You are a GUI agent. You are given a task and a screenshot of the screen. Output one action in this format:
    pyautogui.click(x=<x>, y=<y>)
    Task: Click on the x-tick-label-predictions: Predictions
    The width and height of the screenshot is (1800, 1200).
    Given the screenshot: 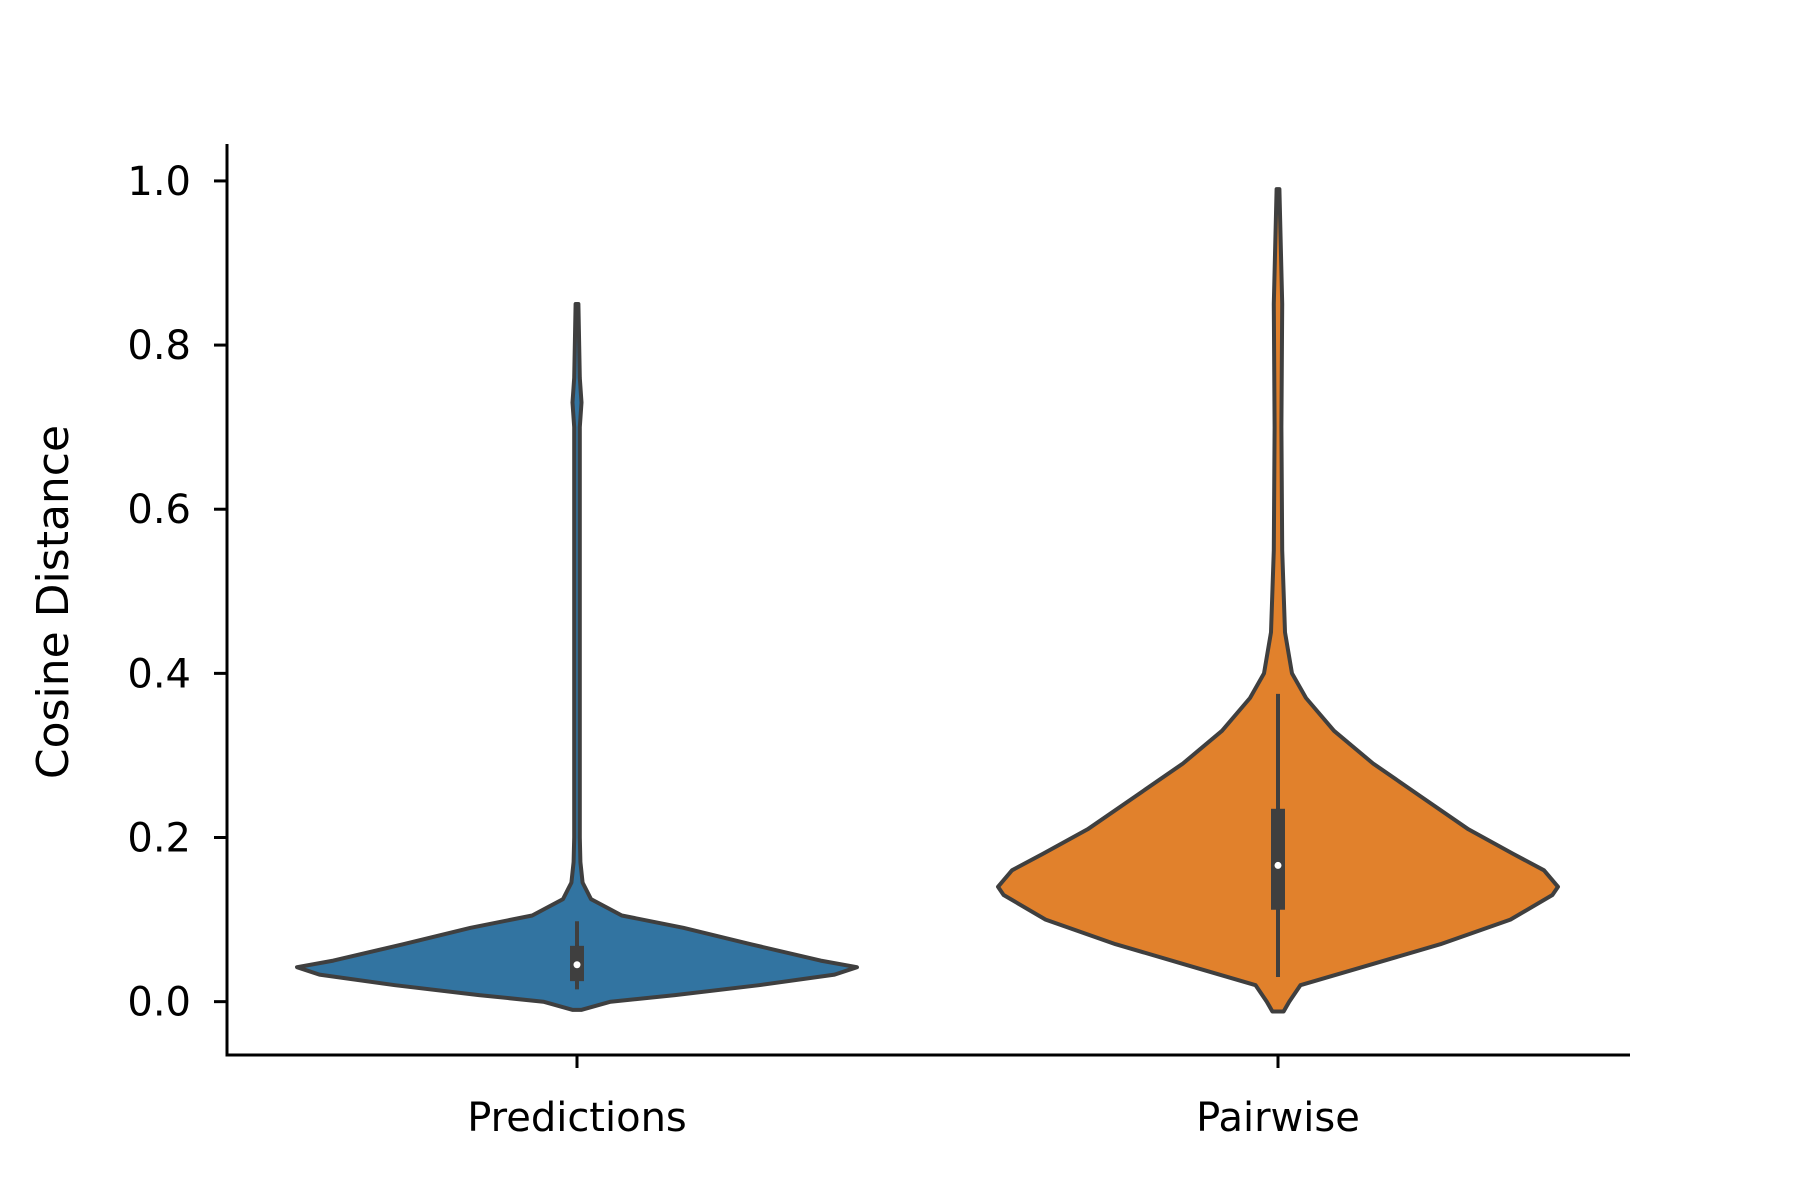 What is the action you would take?
    pyautogui.click(x=577, y=1118)
    